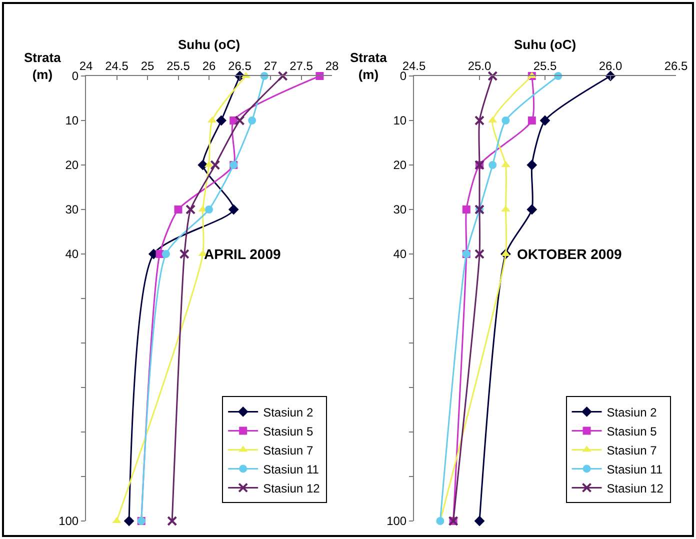 This screenshot has width=696, height=539. Describe the element at coordinates (610, 66) in the screenshot. I see `x-tick-label: 26.0` at that location.